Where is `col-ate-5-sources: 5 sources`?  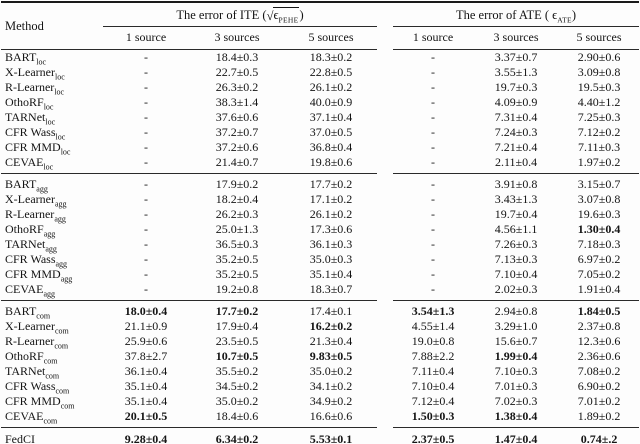 col-ate-5-sources: 5 sources is located at coordinates (599, 38).